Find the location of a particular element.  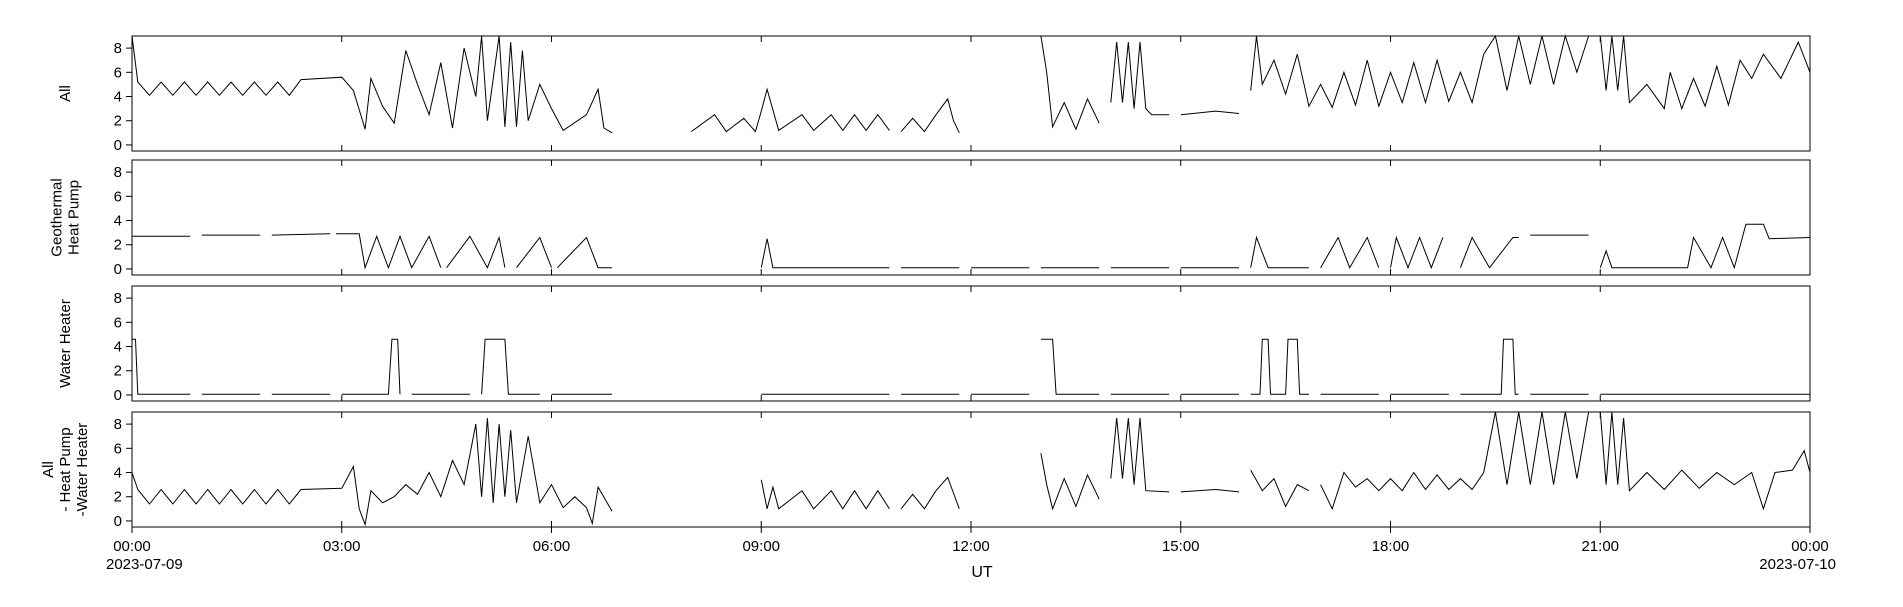

x-tick-label: 21:00 is located at coordinates (1600, 546).